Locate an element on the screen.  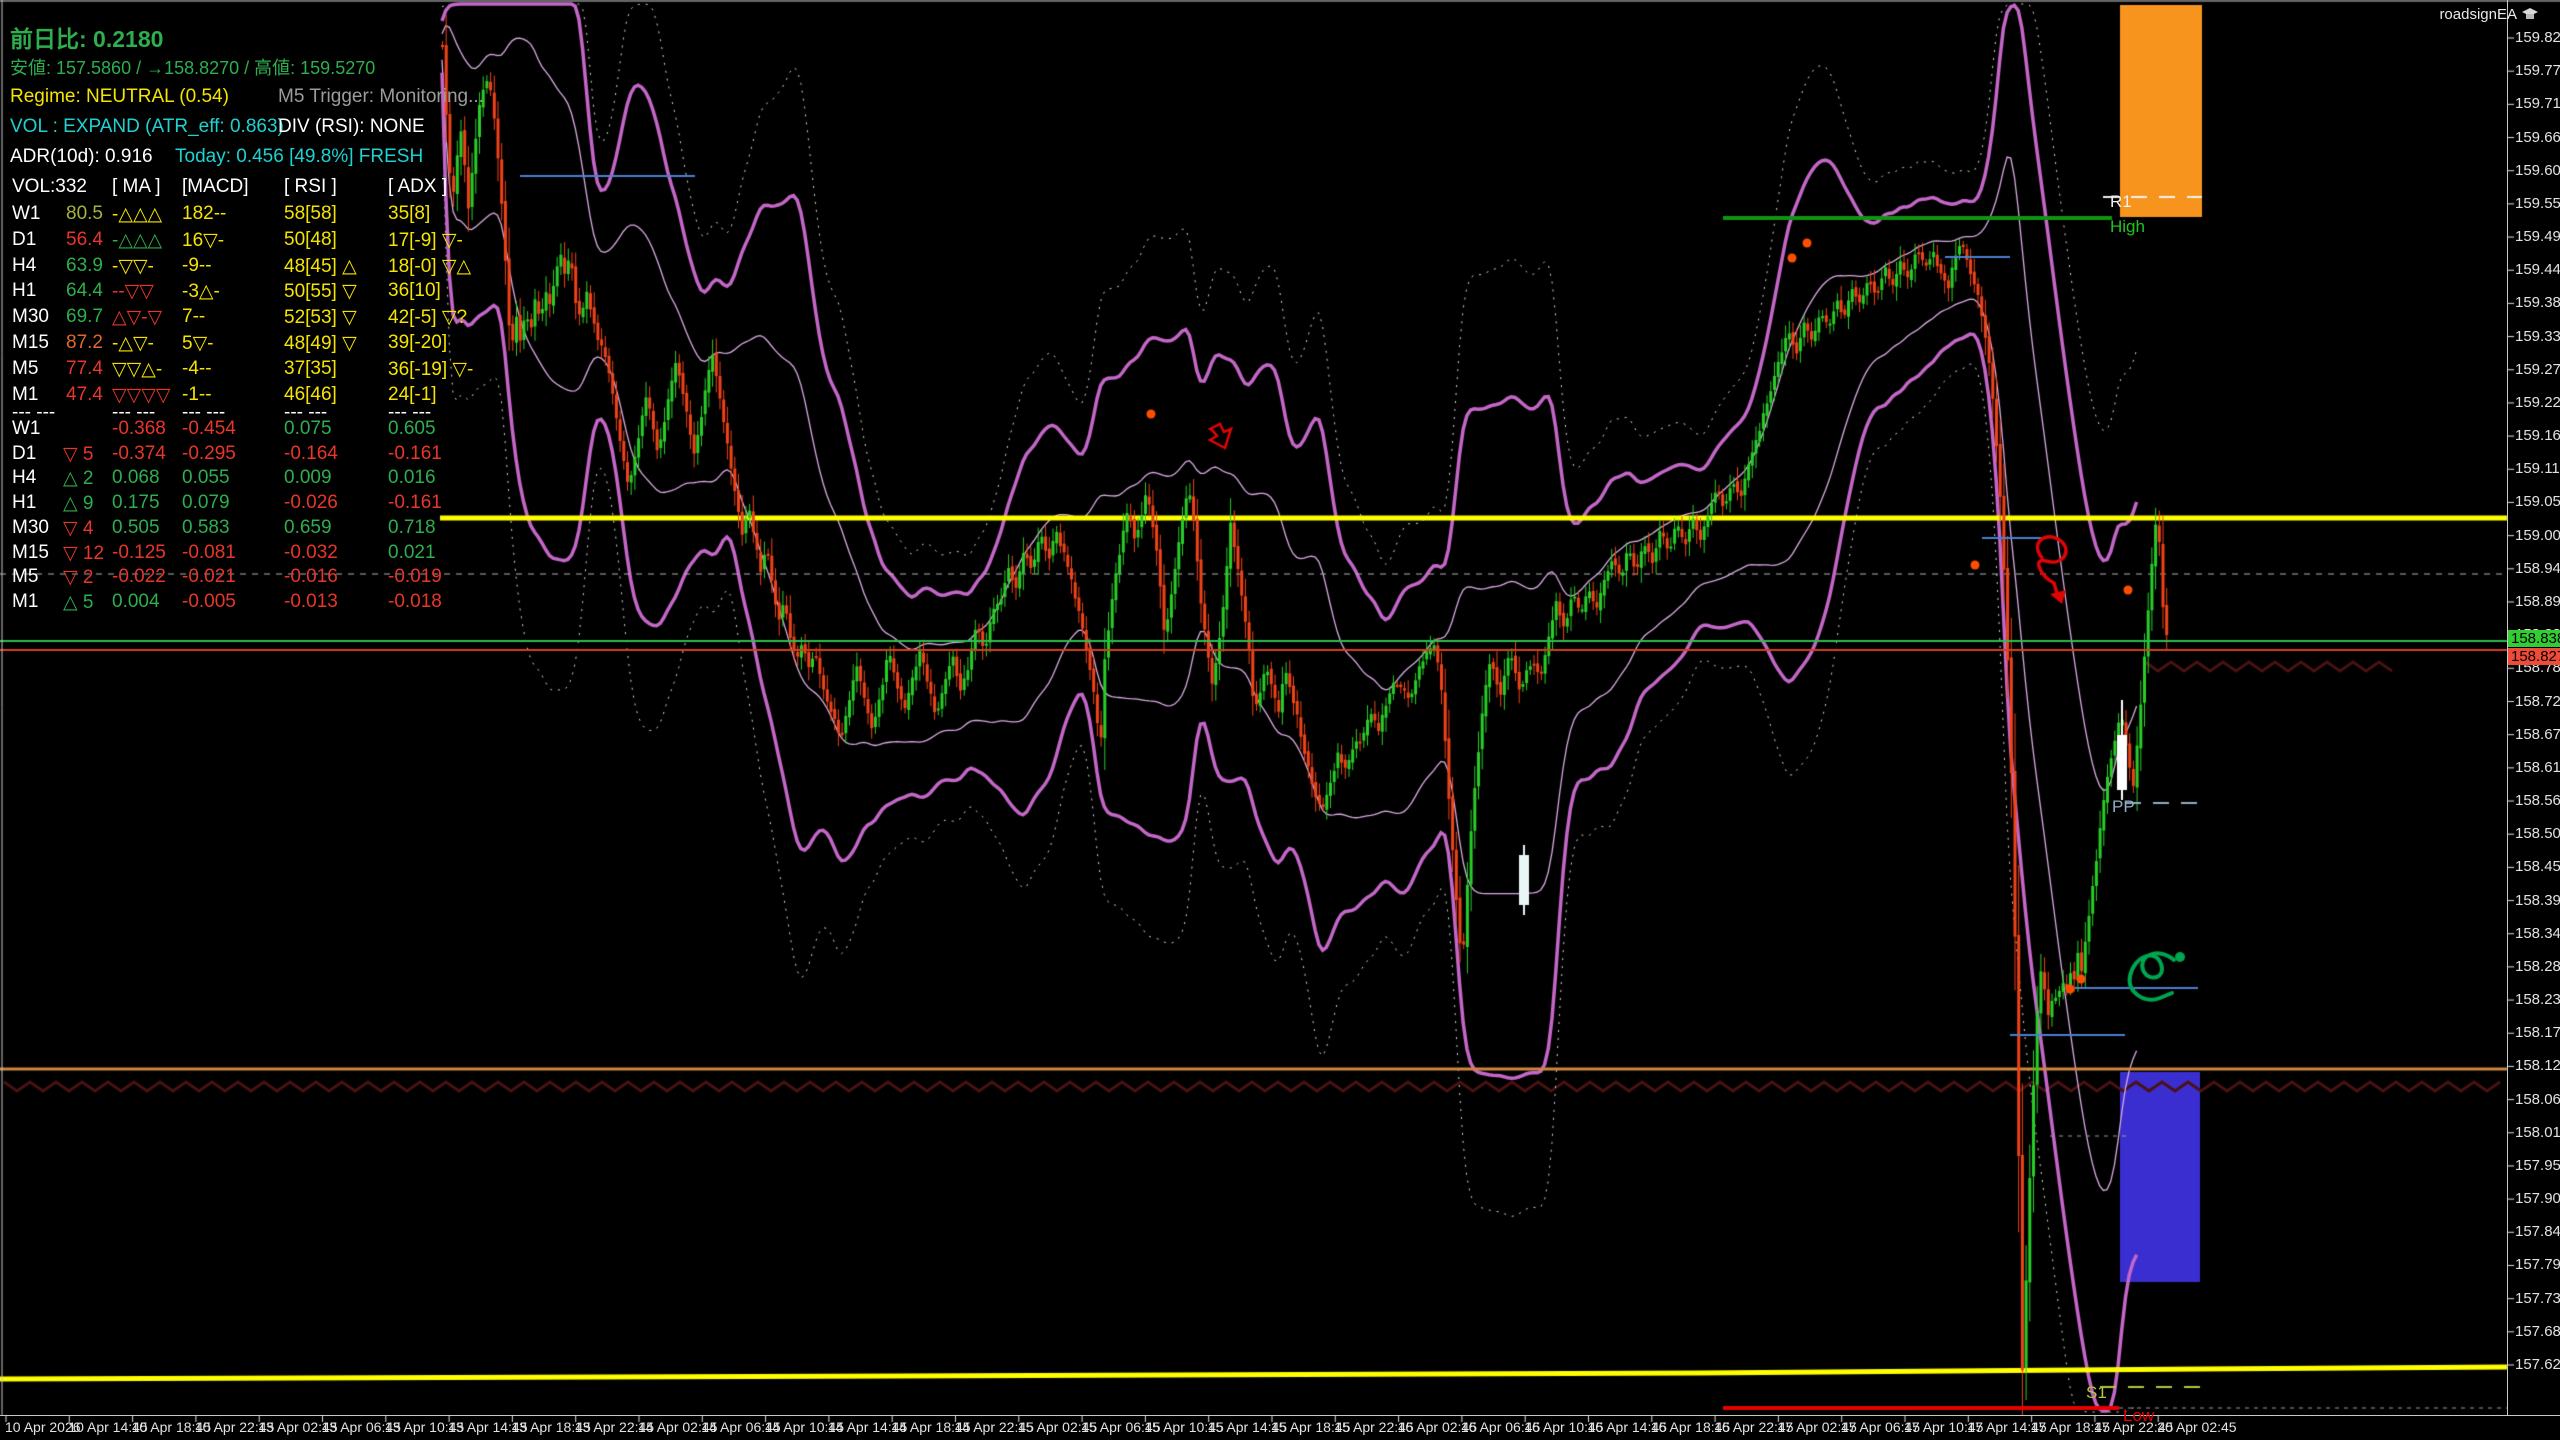
delta-value: -0.374 is located at coordinates (139, 453).